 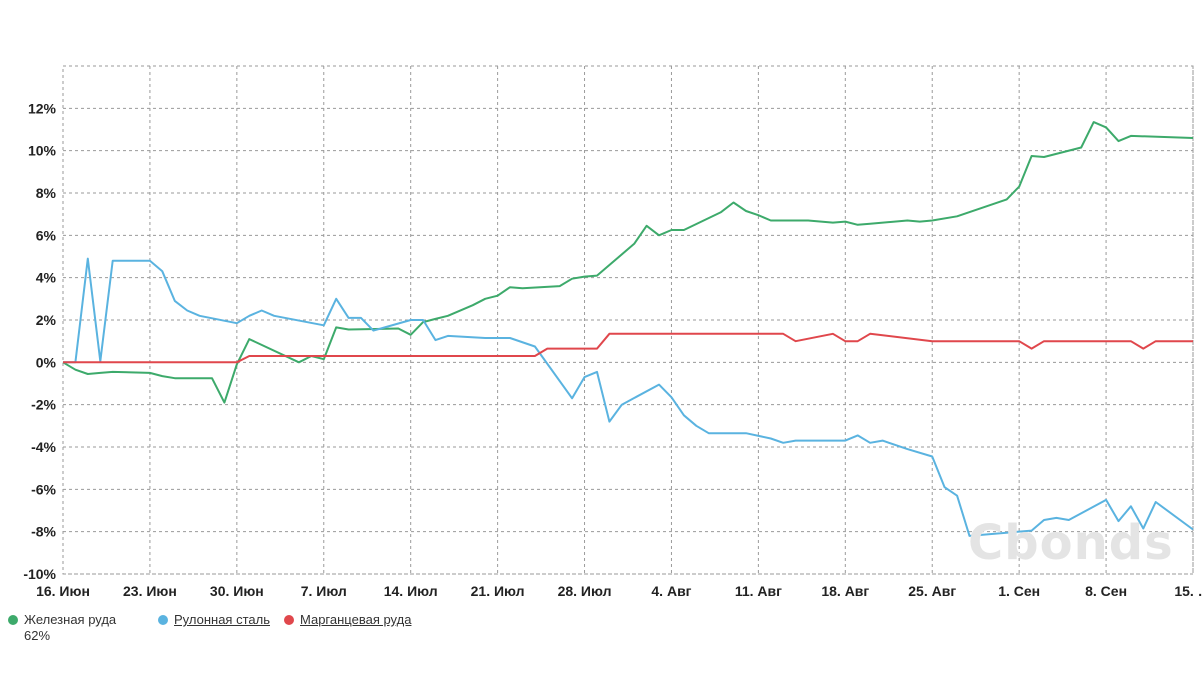 I want to click on x-tick-label: 8. Сен, so click(x=1106, y=591).